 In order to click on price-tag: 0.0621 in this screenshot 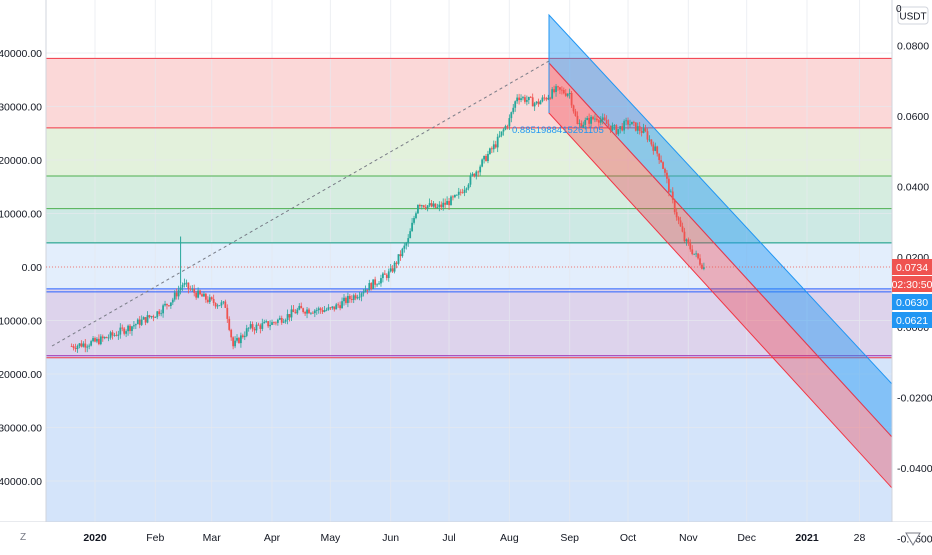, I will do `click(912, 320)`.